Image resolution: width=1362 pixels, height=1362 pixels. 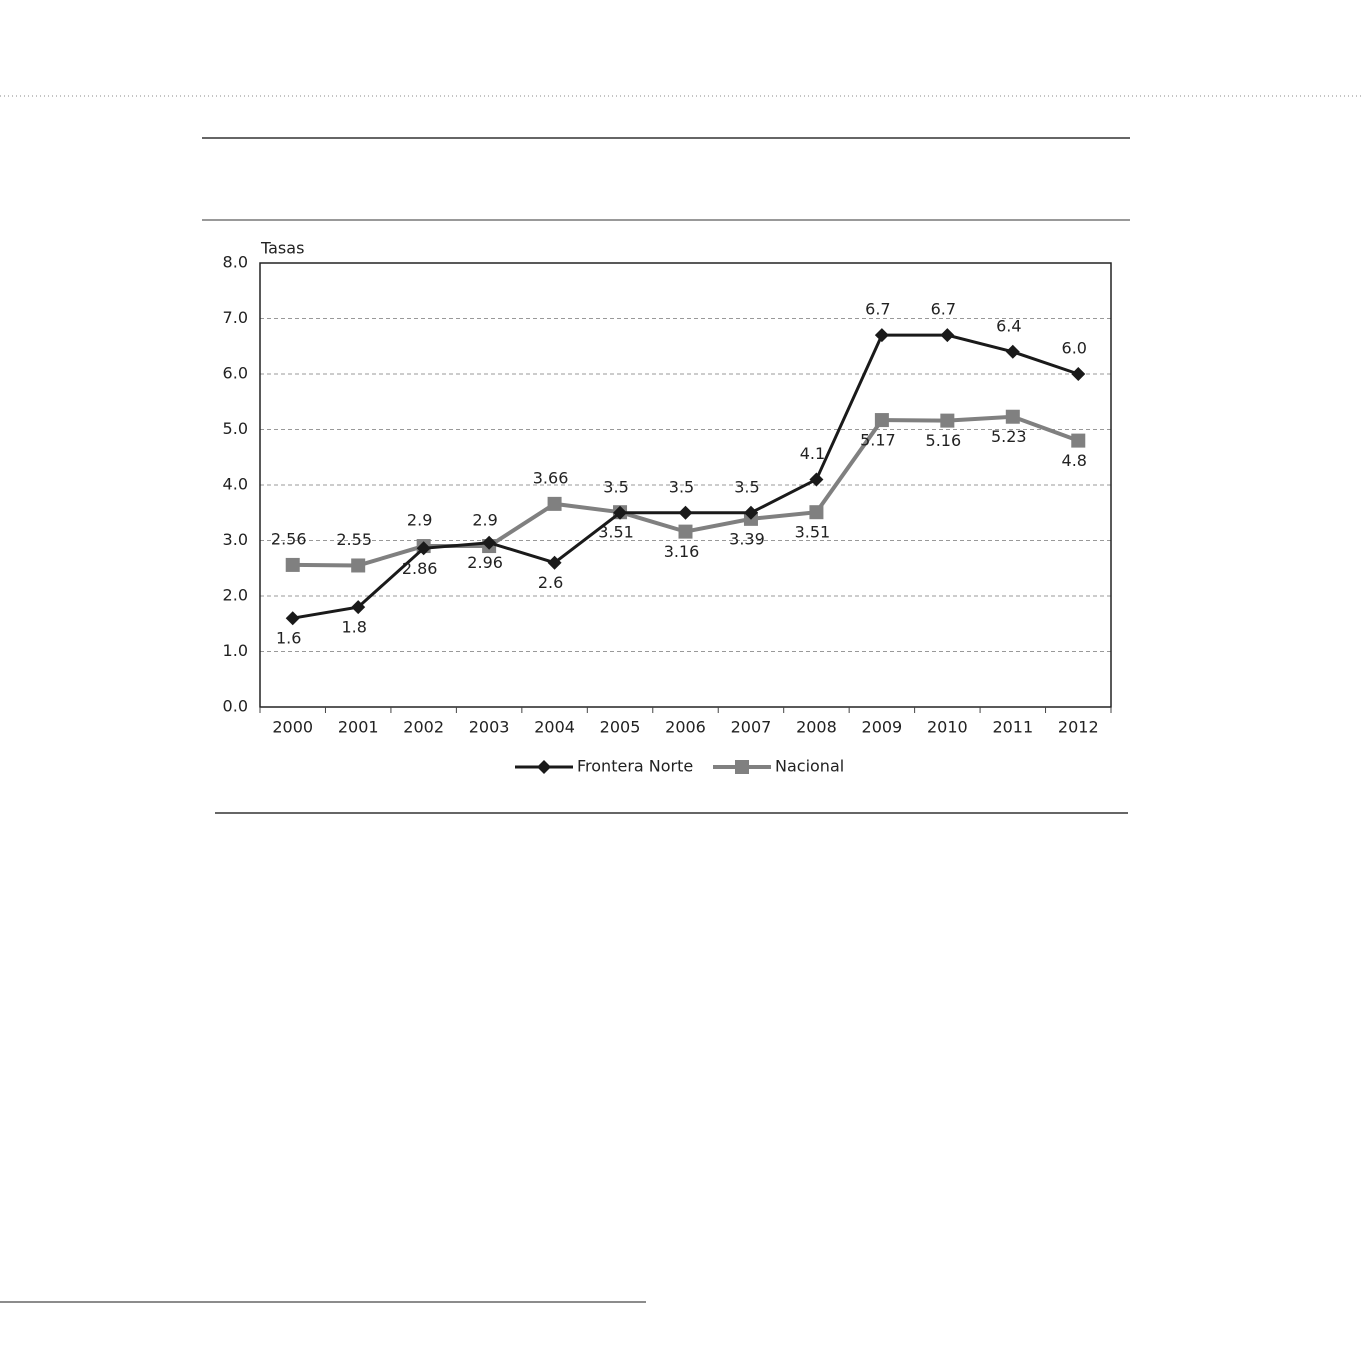 I want to click on data-label: 4.8, so click(x=1074, y=460).